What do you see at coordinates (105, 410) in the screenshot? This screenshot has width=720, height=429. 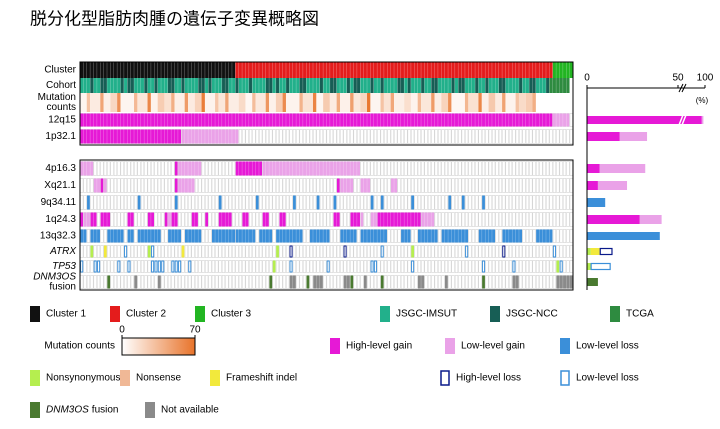 I see `legend-label: fusion` at bounding box center [105, 410].